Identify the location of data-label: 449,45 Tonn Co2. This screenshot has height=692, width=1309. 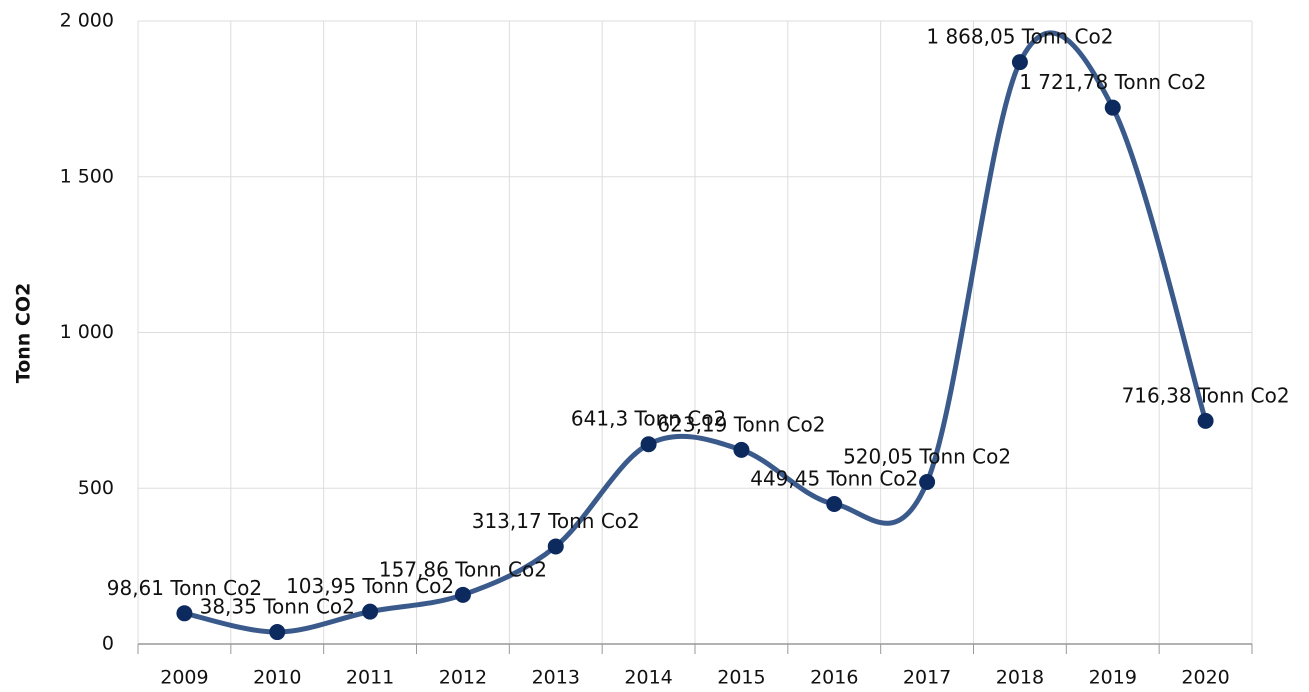
(834, 478).